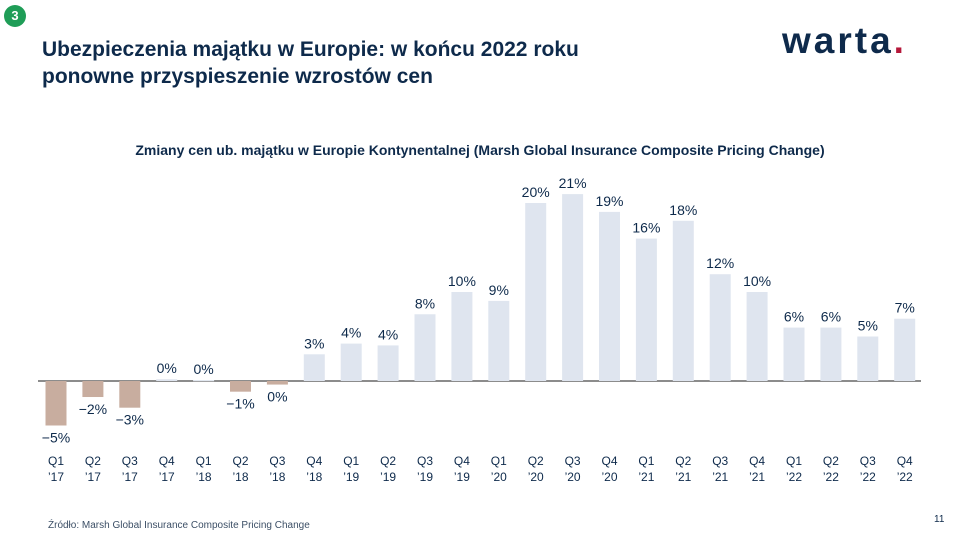  I want to click on data-label: 9%, so click(499, 290).